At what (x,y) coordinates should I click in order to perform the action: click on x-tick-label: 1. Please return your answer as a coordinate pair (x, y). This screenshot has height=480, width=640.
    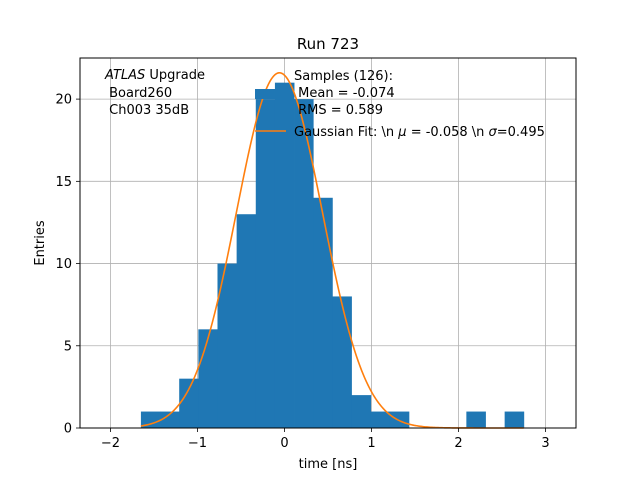
    Looking at the image, I should click on (371, 443).